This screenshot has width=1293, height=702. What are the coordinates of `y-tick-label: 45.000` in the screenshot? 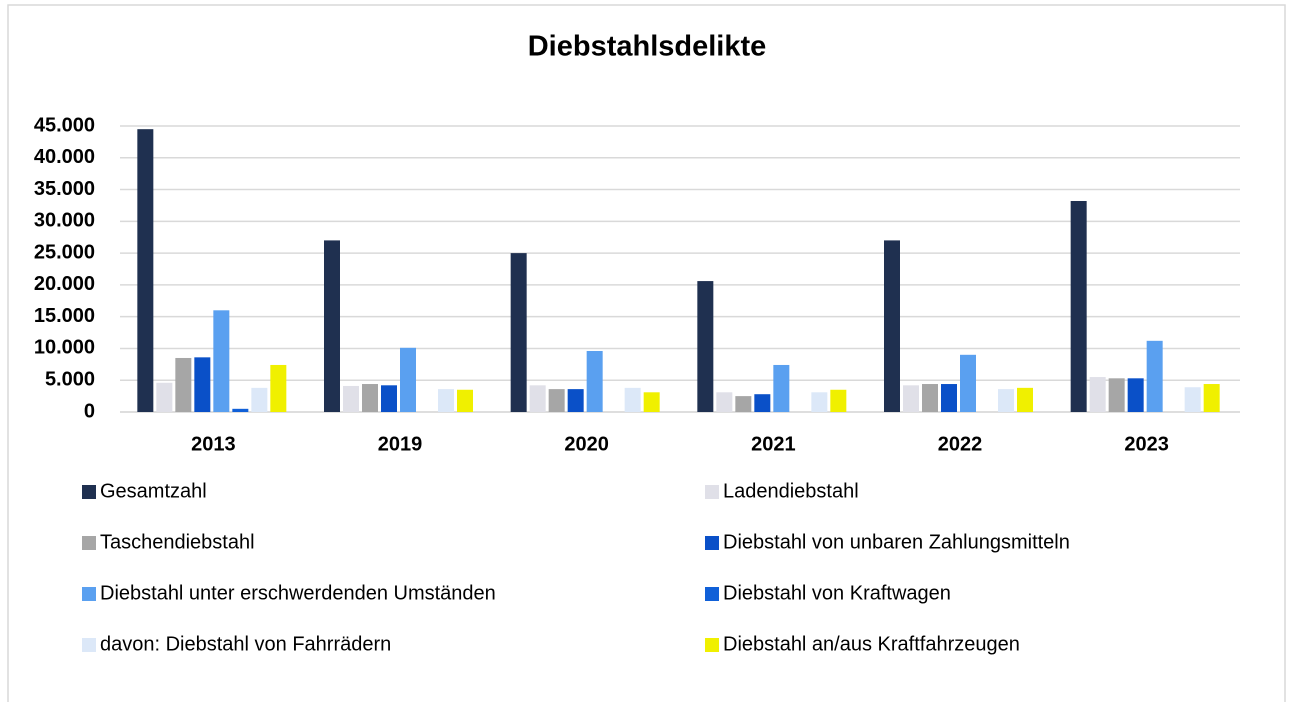 It's located at (64, 125).